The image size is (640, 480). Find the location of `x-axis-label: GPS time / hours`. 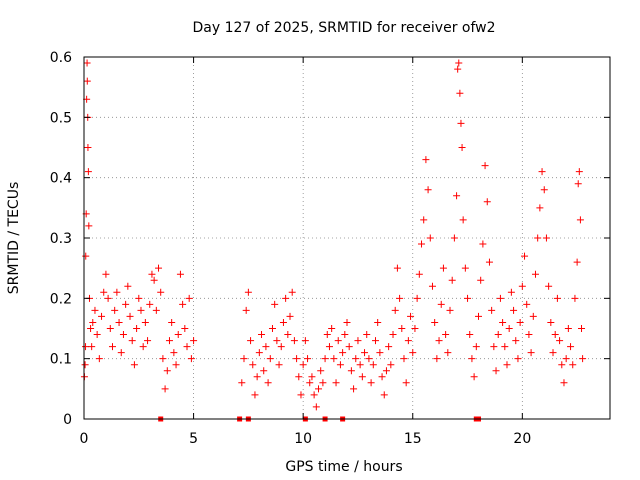

x-axis-label: GPS time / hours is located at coordinates (343, 467).